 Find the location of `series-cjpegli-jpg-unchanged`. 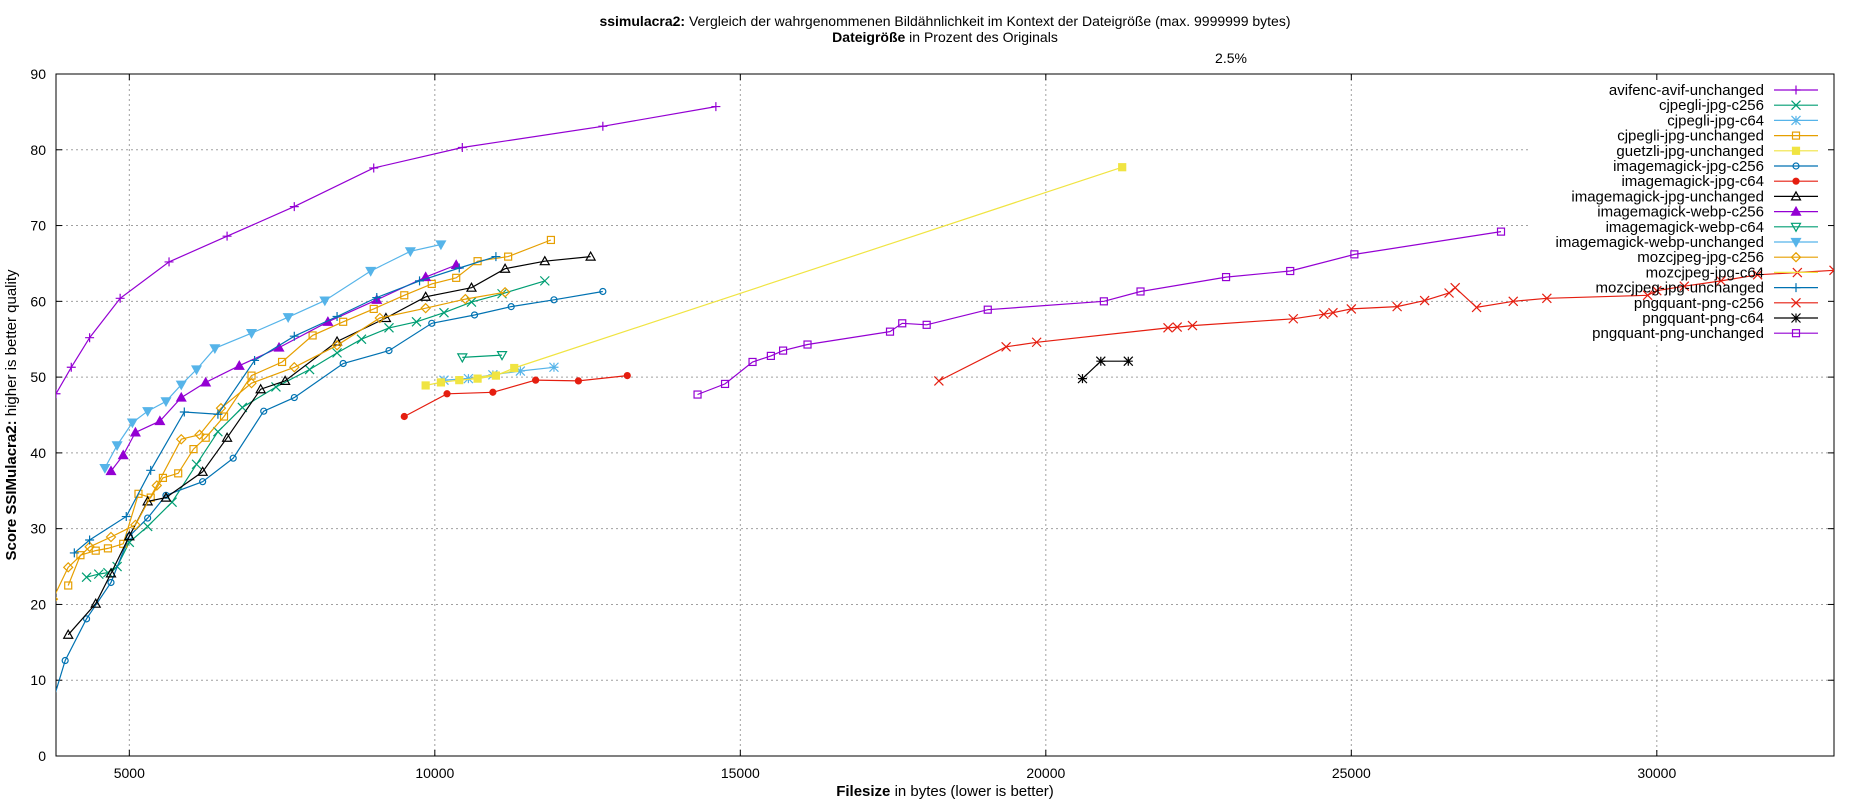

series-cjpegli-jpg-unchanged is located at coordinates (310, 412).